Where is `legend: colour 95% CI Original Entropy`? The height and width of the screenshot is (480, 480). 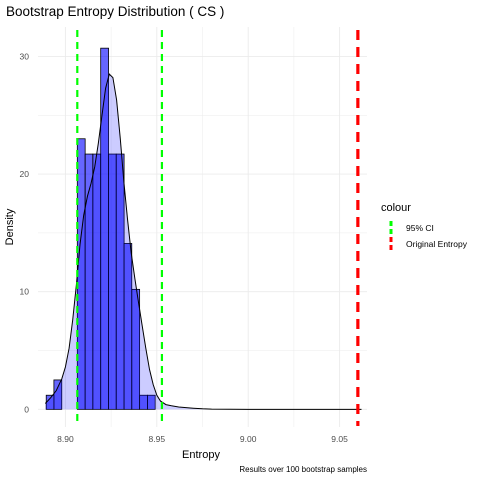
legend: colour 95% CI Original Entropy is located at coordinates (424, 226).